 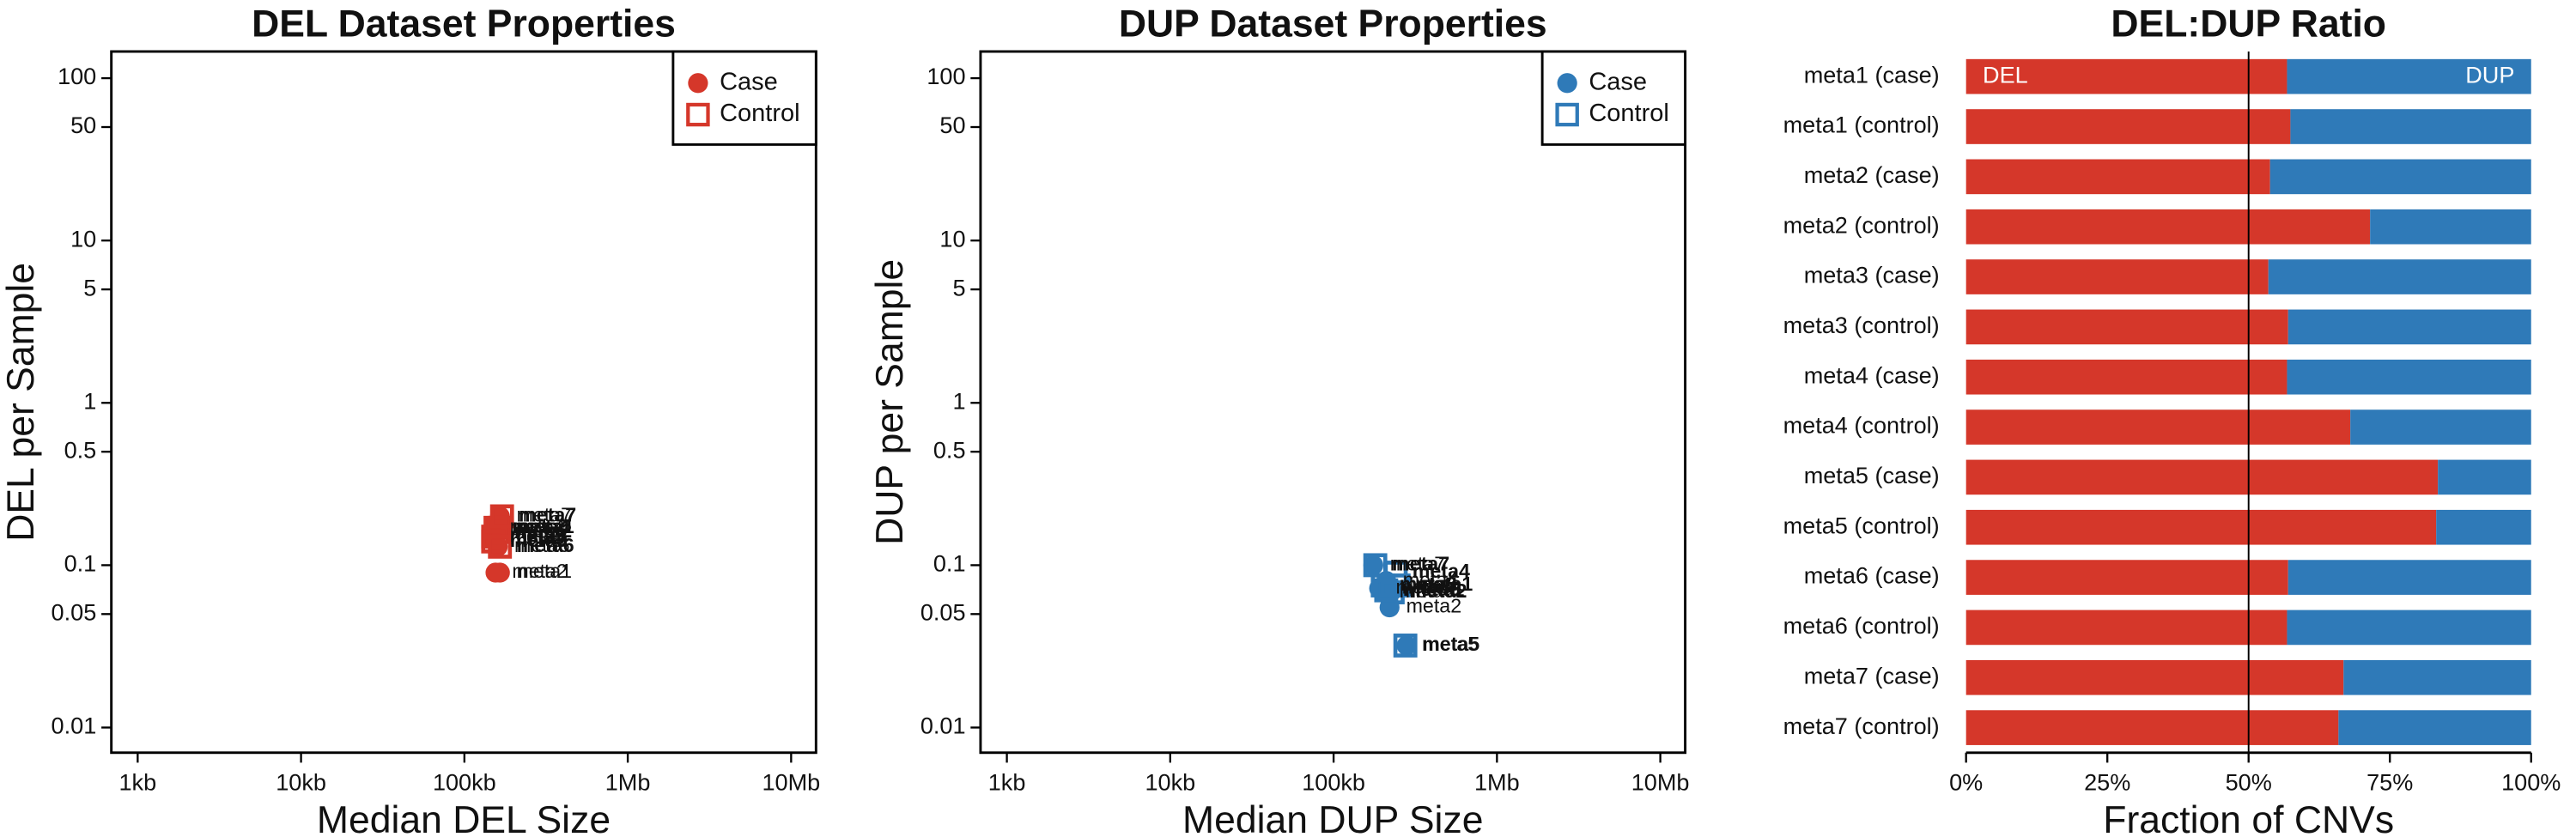 I want to click on y-axis-label: DEL per Sample, so click(x=21, y=402).